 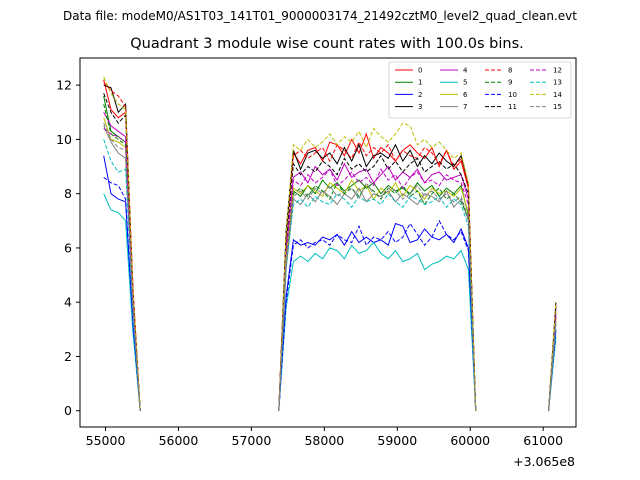 I want to click on x-tick-label: 57000, so click(x=252, y=440).